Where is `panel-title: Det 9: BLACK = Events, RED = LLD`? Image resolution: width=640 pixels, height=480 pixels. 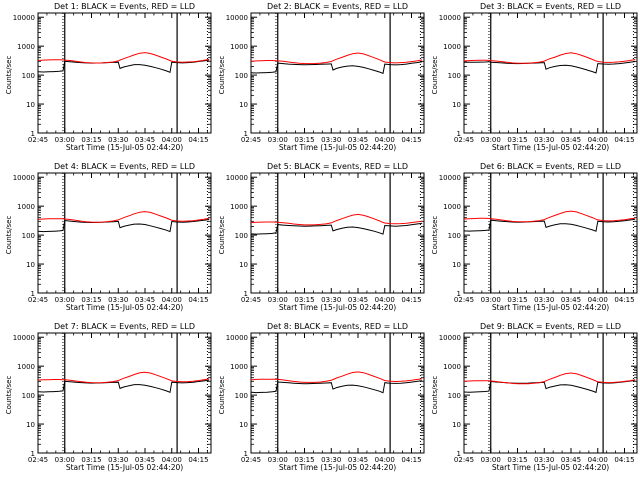
panel-title: Det 9: BLACK = Events, RED = LLD is located at coordinates (550, 326).